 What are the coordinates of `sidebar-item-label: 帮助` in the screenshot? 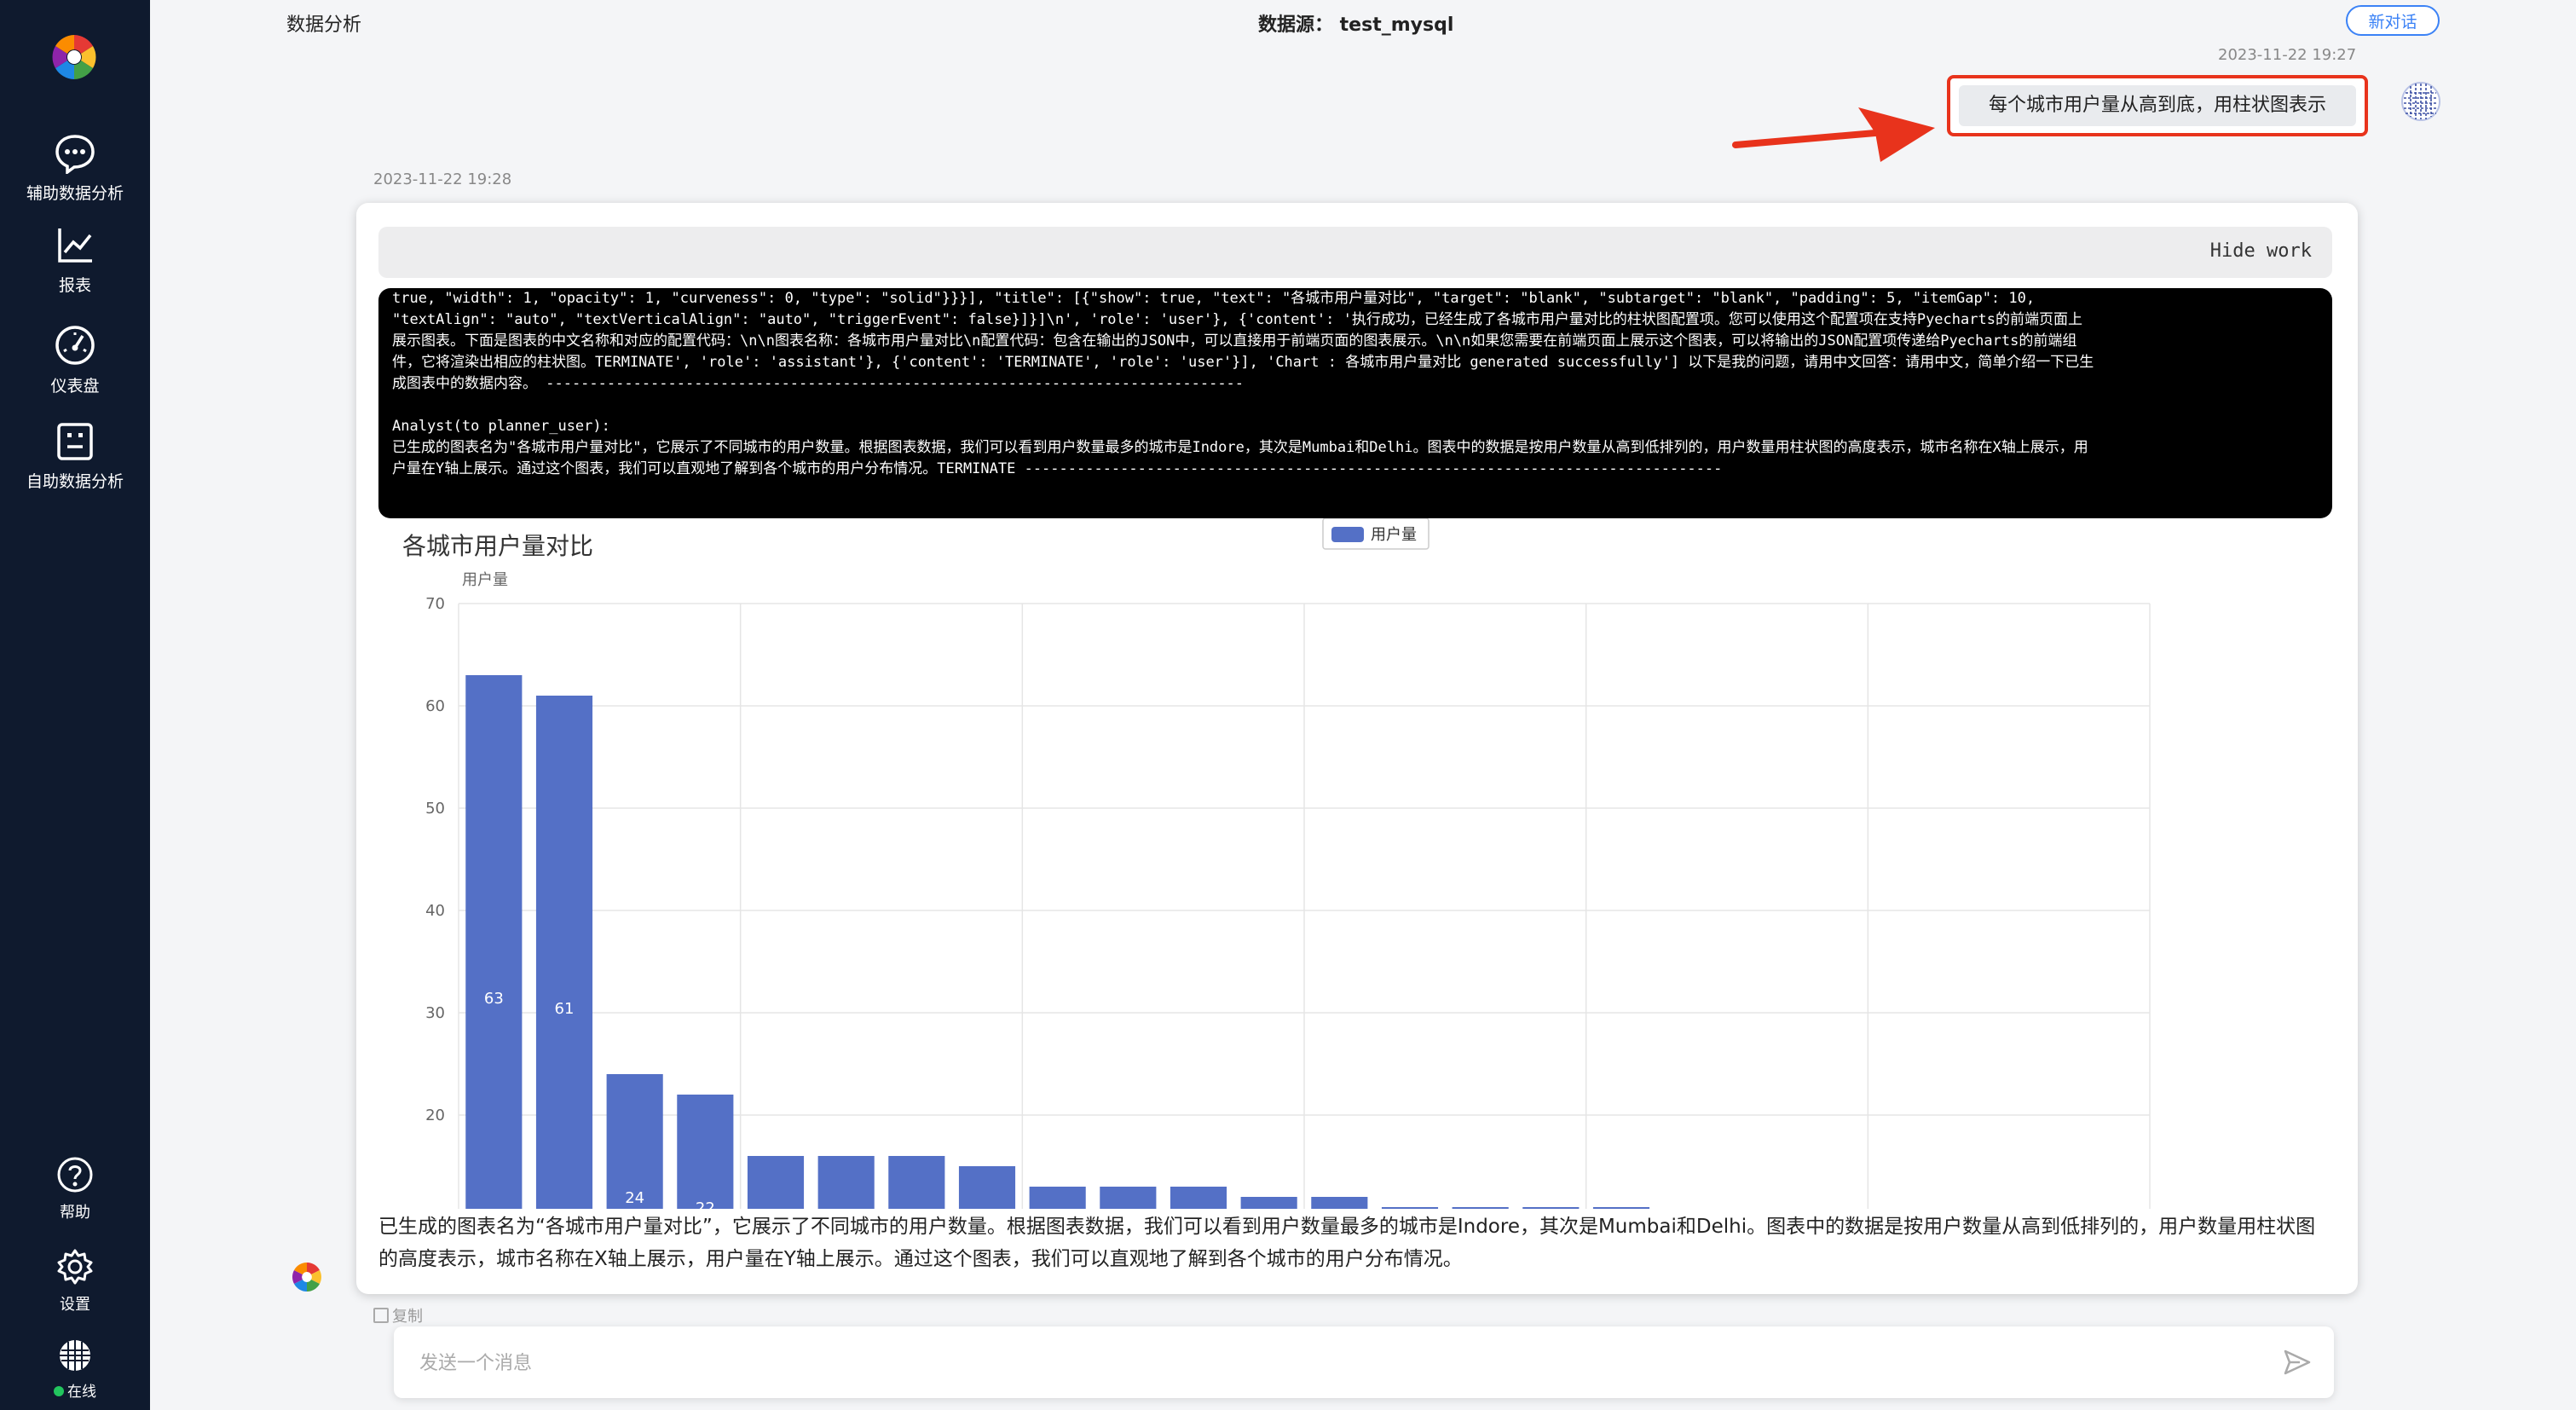 It's located at (75, 1213).